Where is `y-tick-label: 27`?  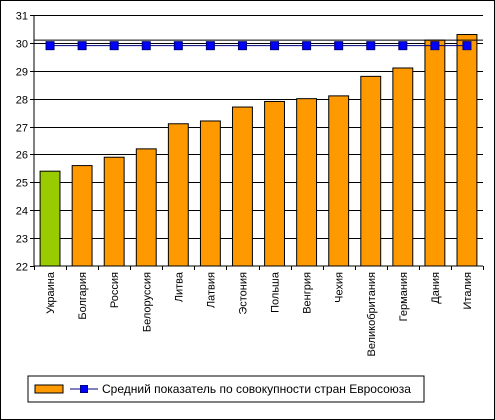 y-tick-label: 27 is located at coordinates (22, 129).